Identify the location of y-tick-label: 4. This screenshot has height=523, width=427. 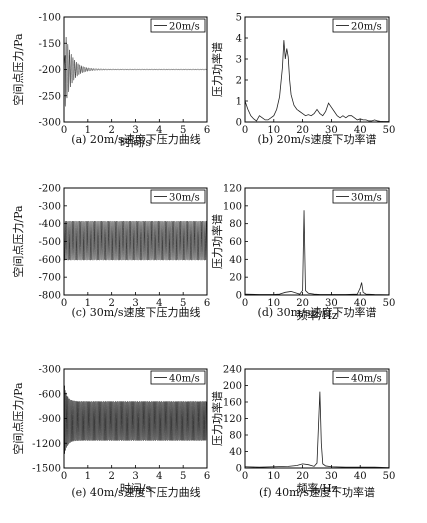
(239, 39).